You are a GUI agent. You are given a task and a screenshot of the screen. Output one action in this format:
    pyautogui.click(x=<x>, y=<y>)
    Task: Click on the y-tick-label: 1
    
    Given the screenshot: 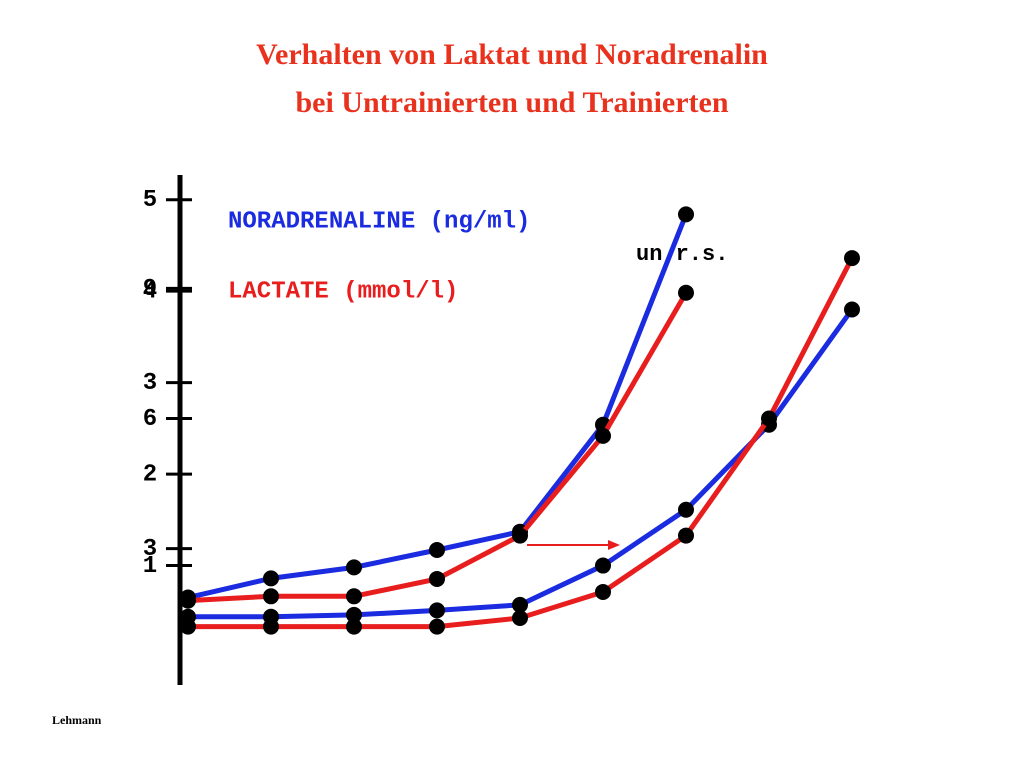 What is the action you would take?
    pyautogui.click(x=150, y=566)
    